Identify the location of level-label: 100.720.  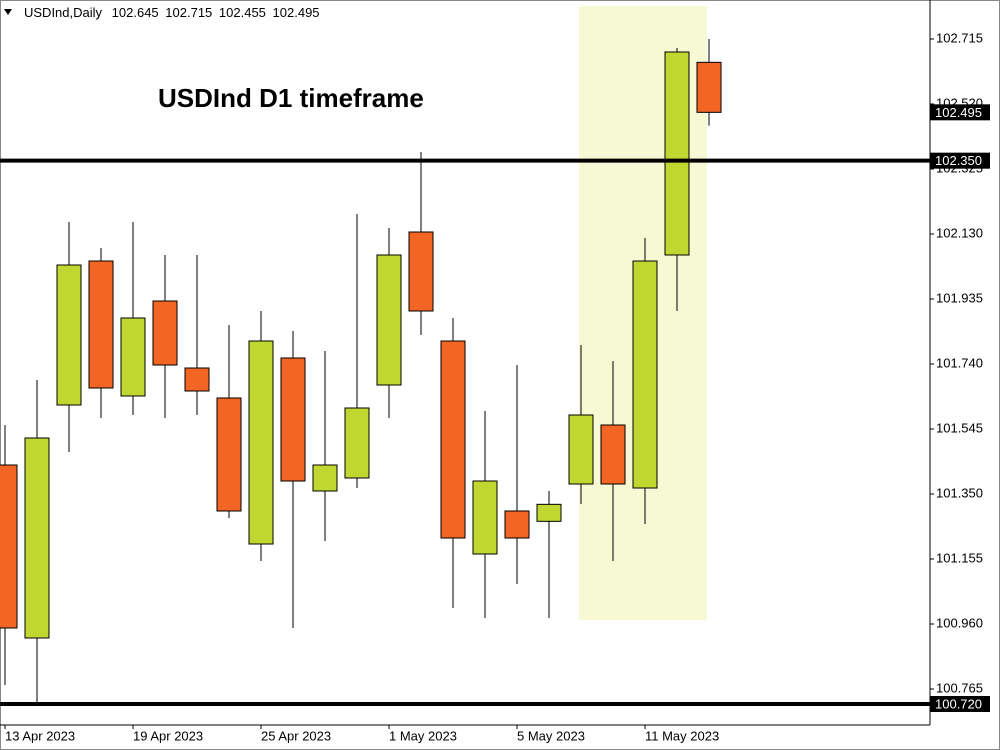
(958, 703).